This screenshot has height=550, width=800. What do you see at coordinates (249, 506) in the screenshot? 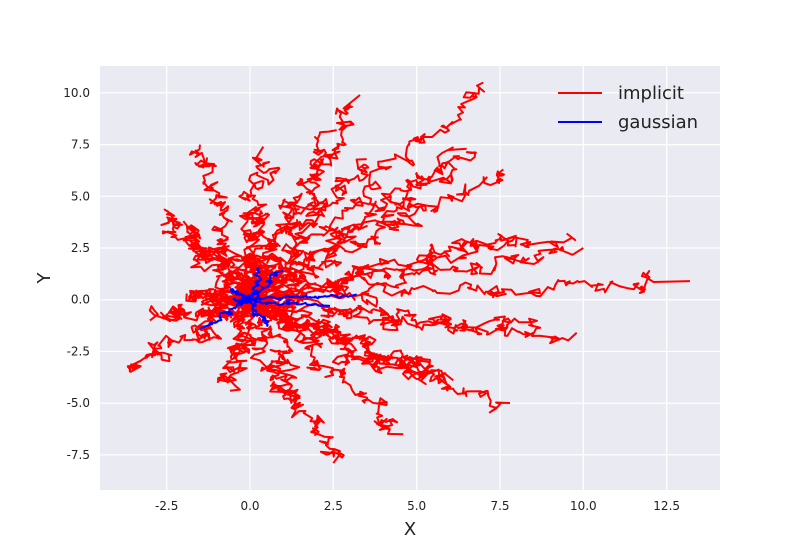
I see `x-tick-label: 0.0` at bounding box center [249, 506].